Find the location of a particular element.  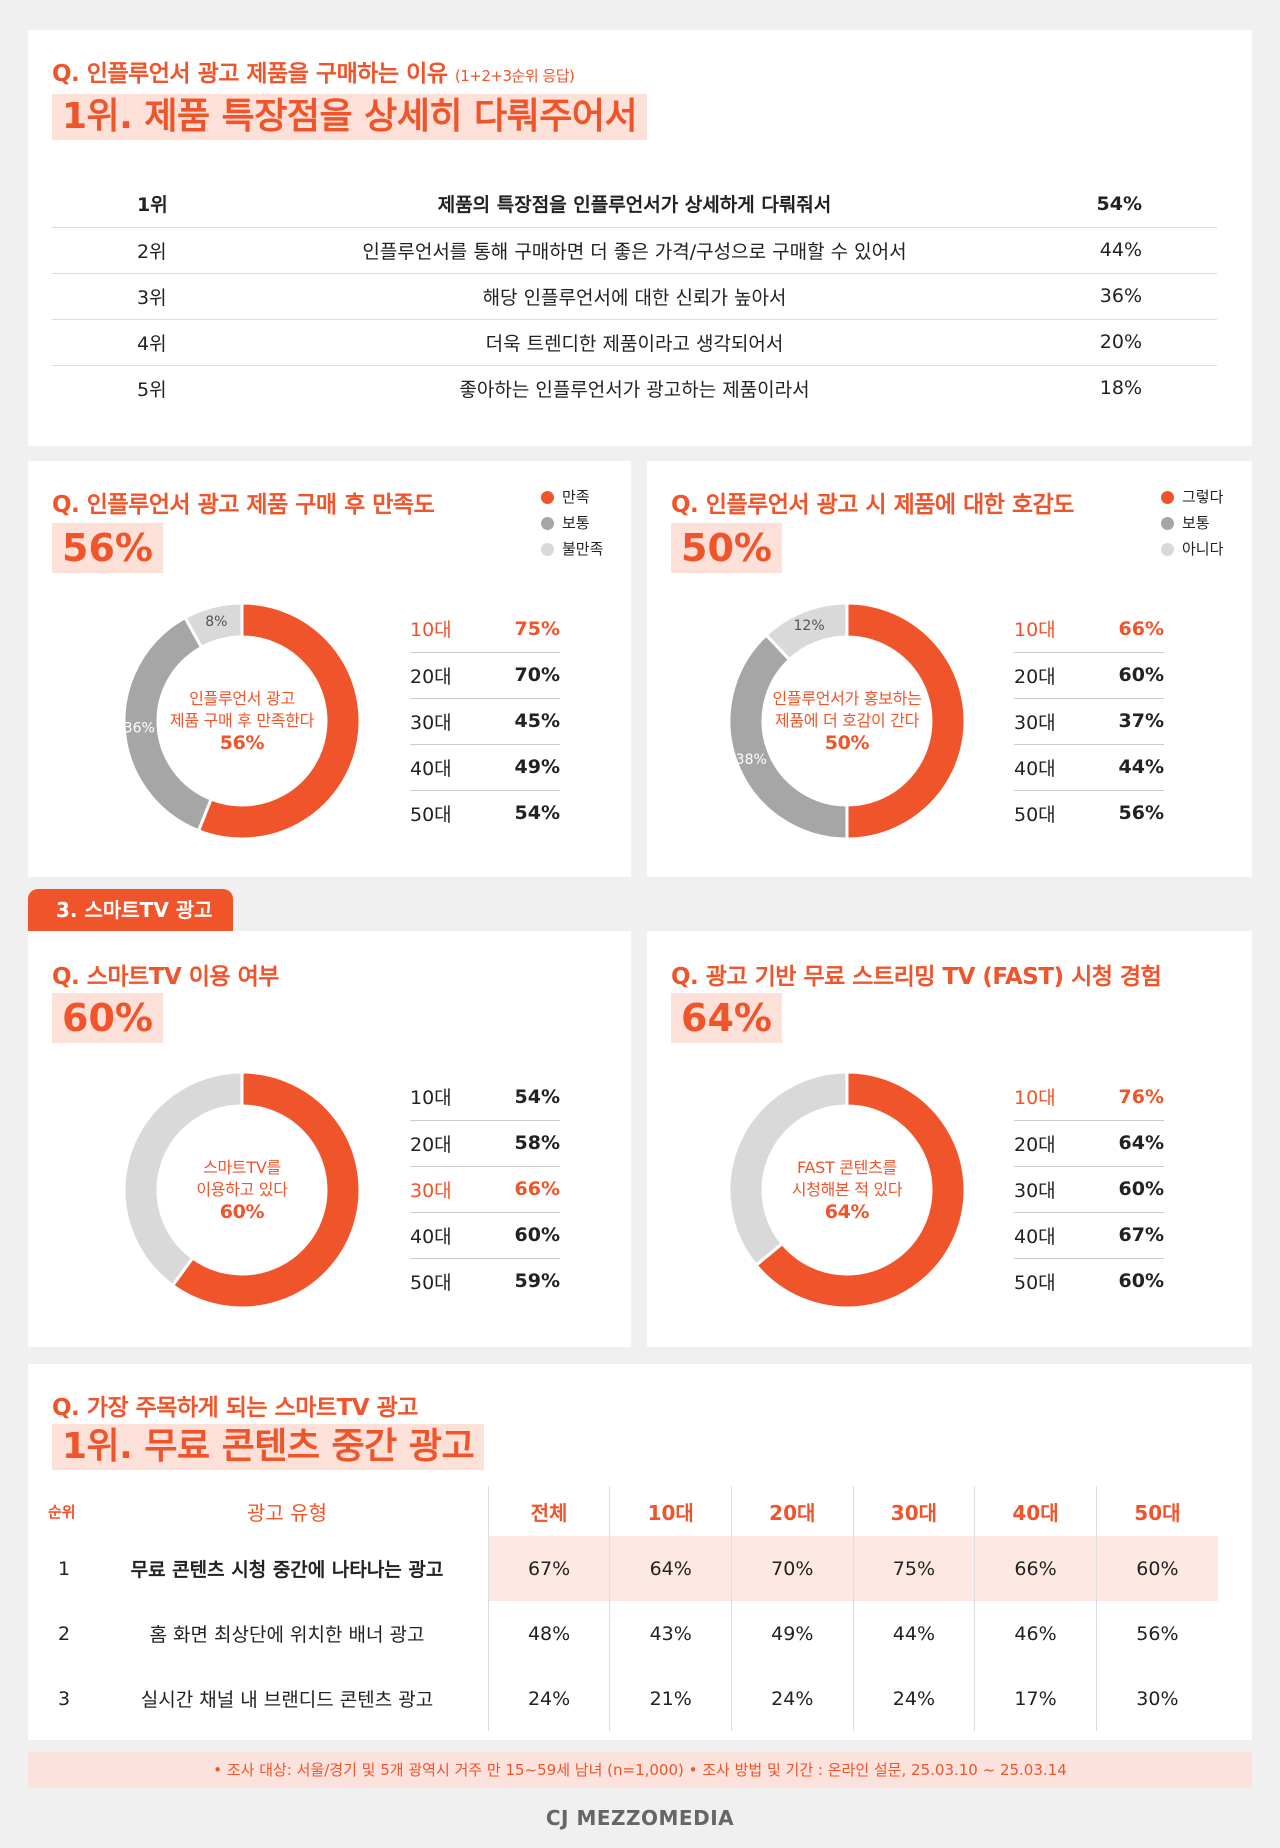

satisfaction-age-table: 10대 75% 20대 70% 30대 45% 40대 49% 50대 54% is located at coordinates (485, 721).